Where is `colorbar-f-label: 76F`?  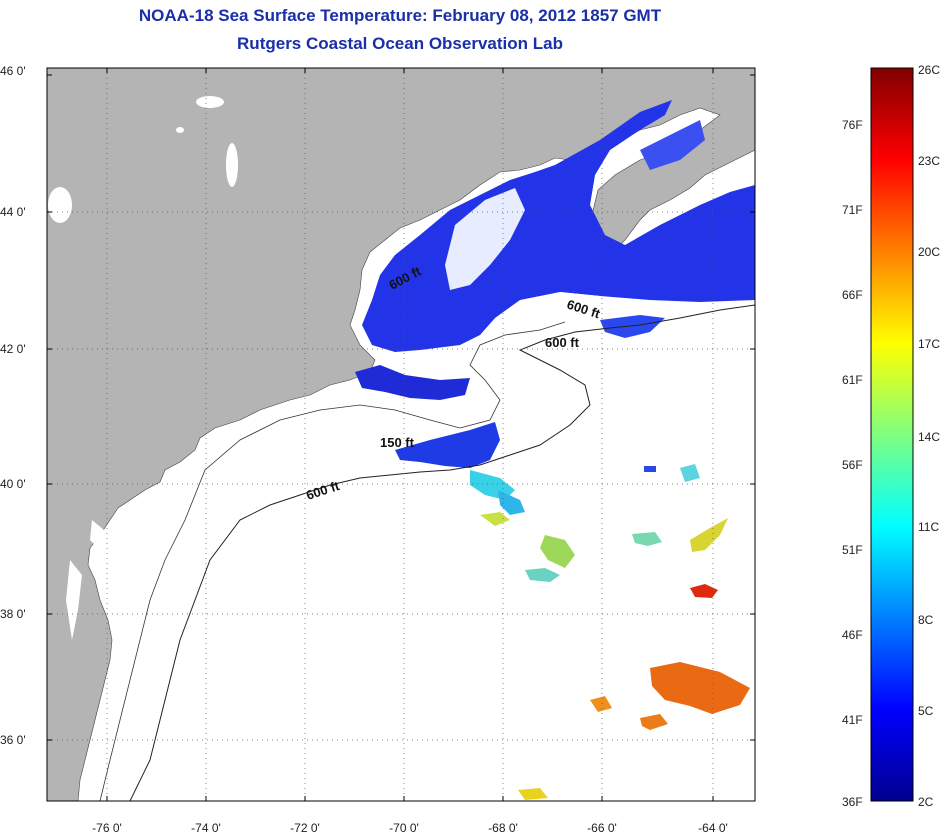 colorbar-f-label: 76F is located at coordinates (852, 125).